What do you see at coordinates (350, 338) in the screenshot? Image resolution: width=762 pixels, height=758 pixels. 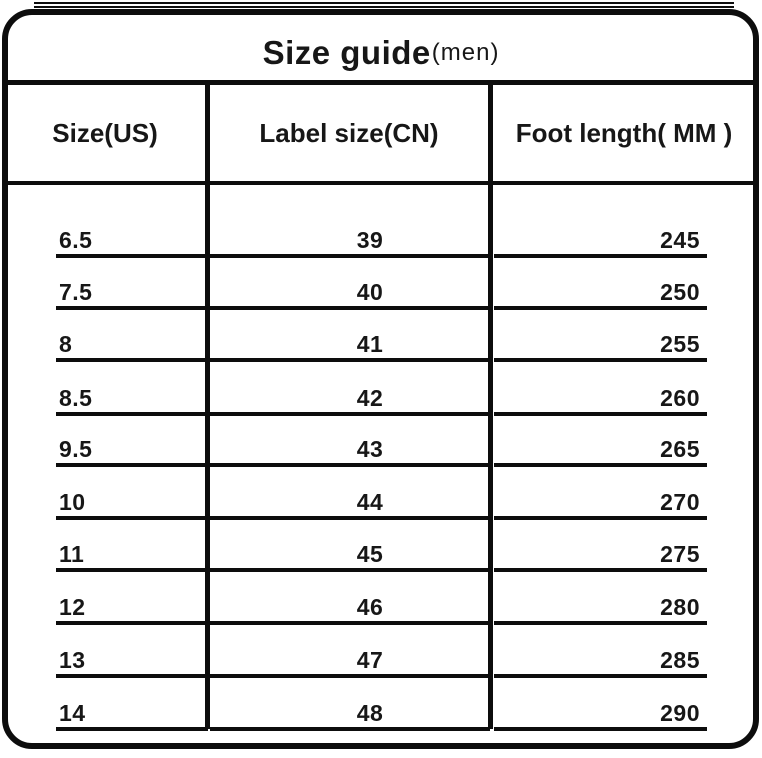 I see `cn-size-cell: 41` at bounding box center [350, 338].